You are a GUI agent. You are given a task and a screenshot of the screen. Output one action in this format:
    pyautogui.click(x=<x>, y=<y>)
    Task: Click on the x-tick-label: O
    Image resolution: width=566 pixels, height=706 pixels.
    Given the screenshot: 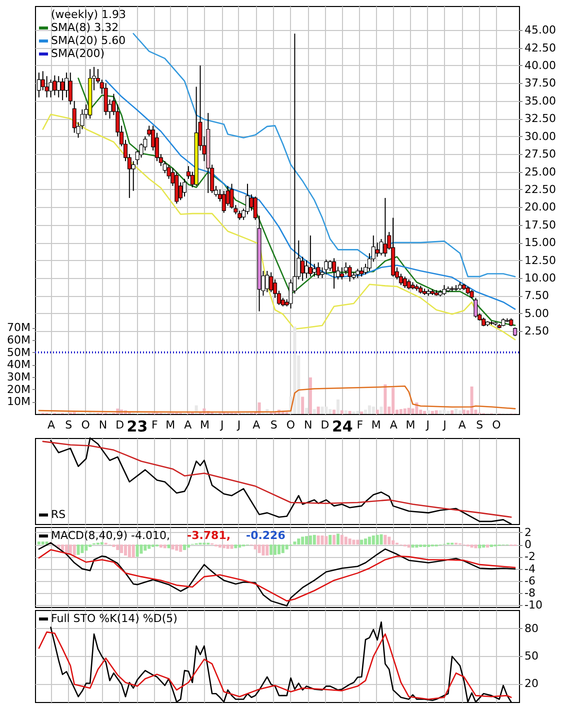 What is the action you would take?
    pyautogui.click(x=291, y=425)
    